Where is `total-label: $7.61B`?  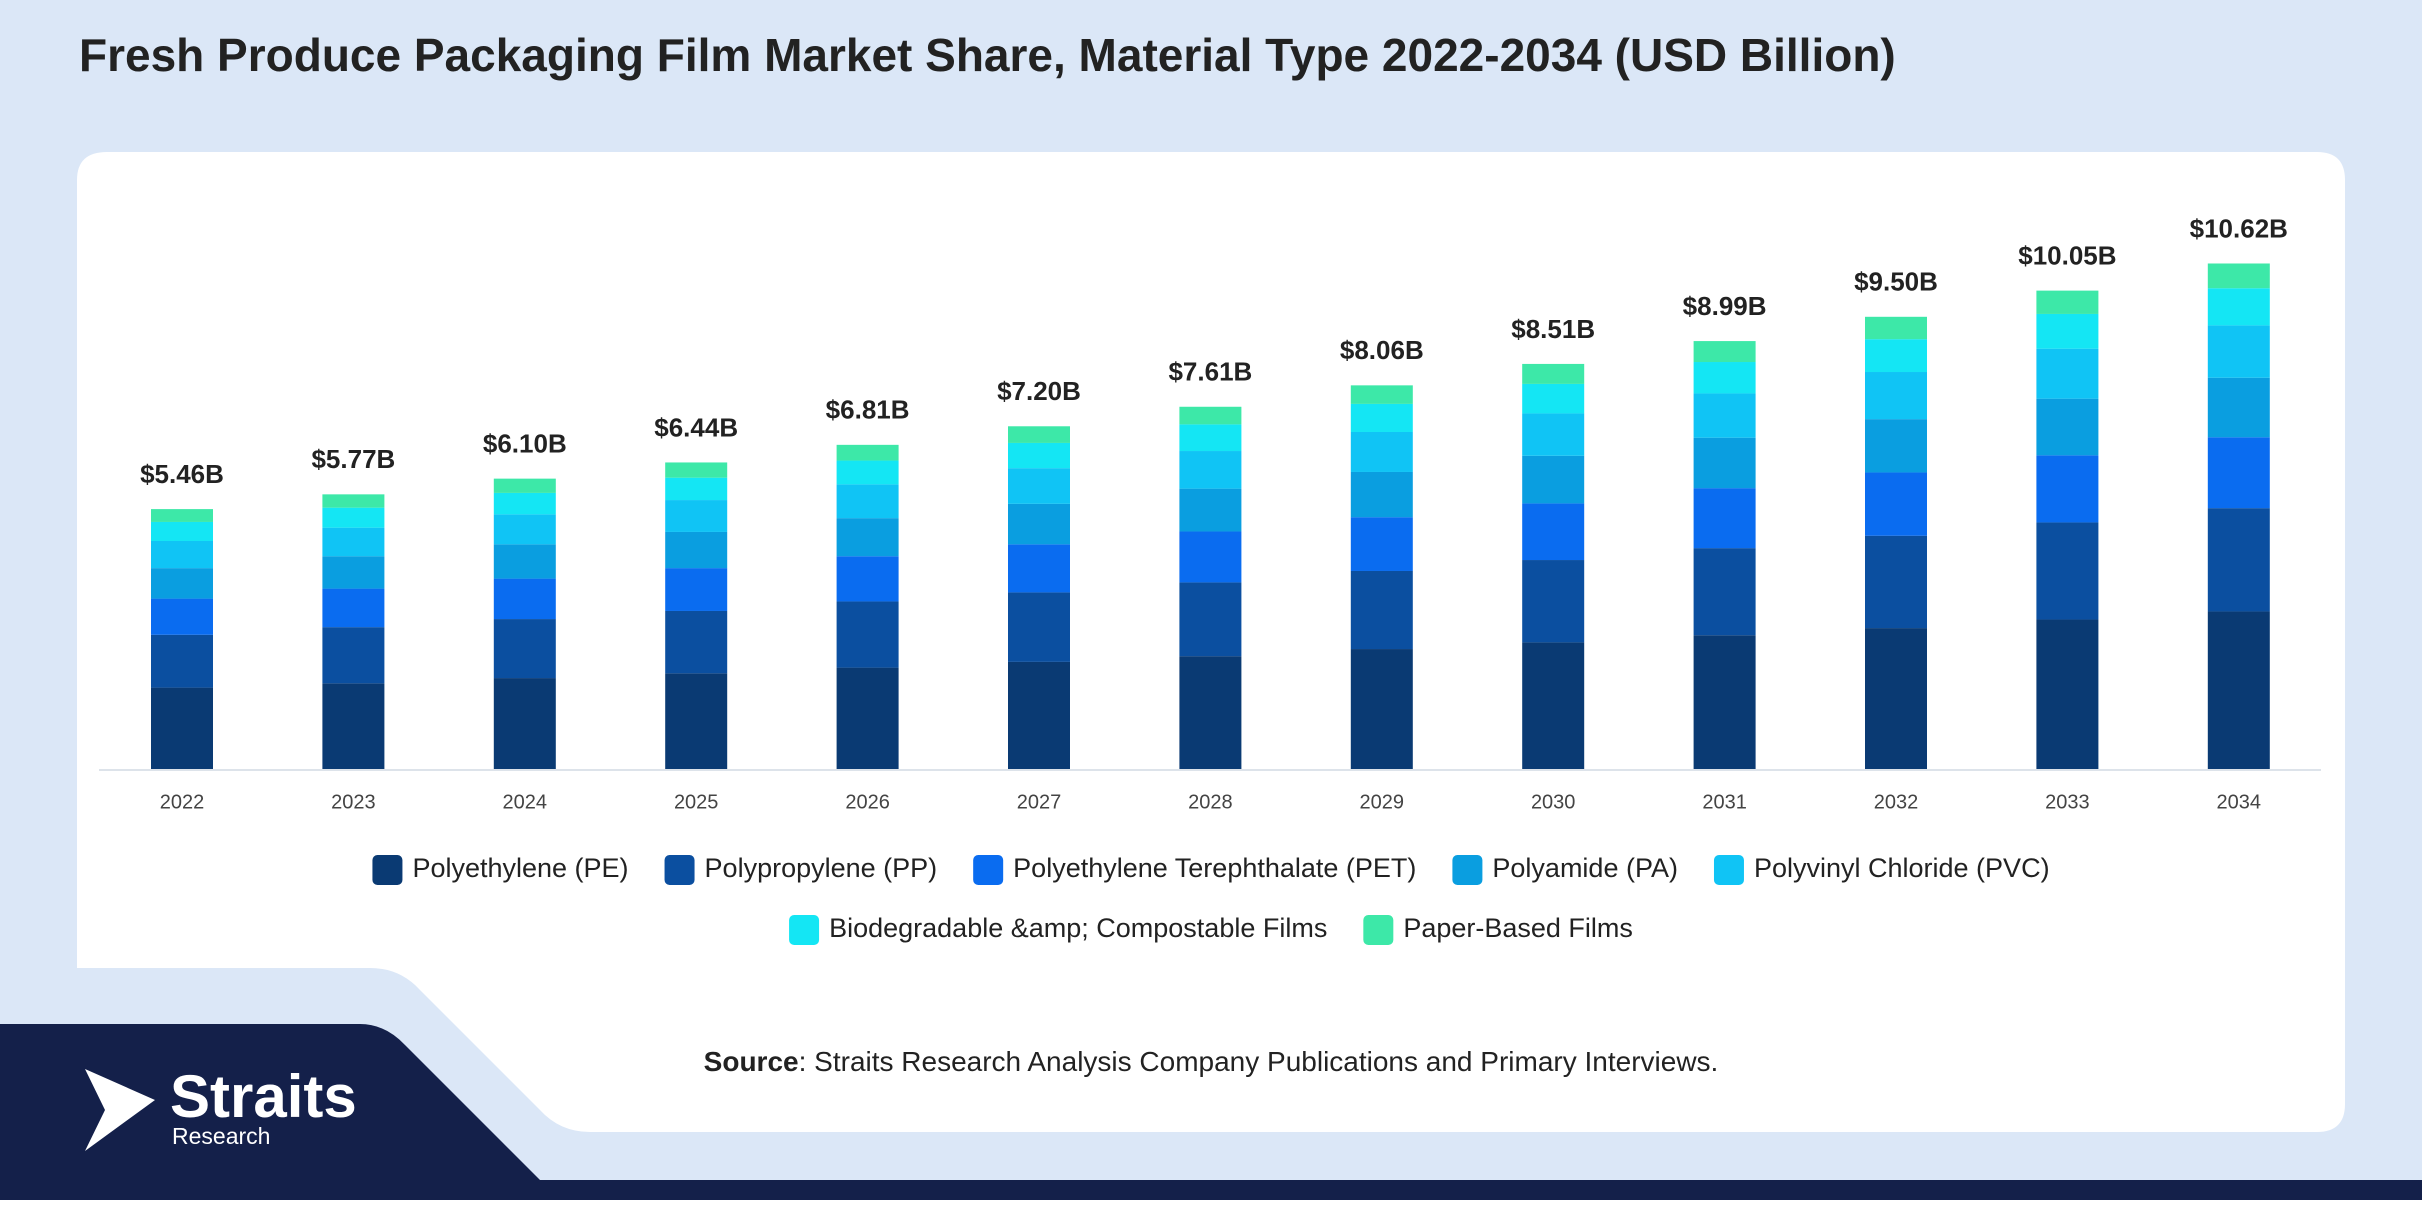
total-label: $7.61B is located at coordinates (1210, 372).